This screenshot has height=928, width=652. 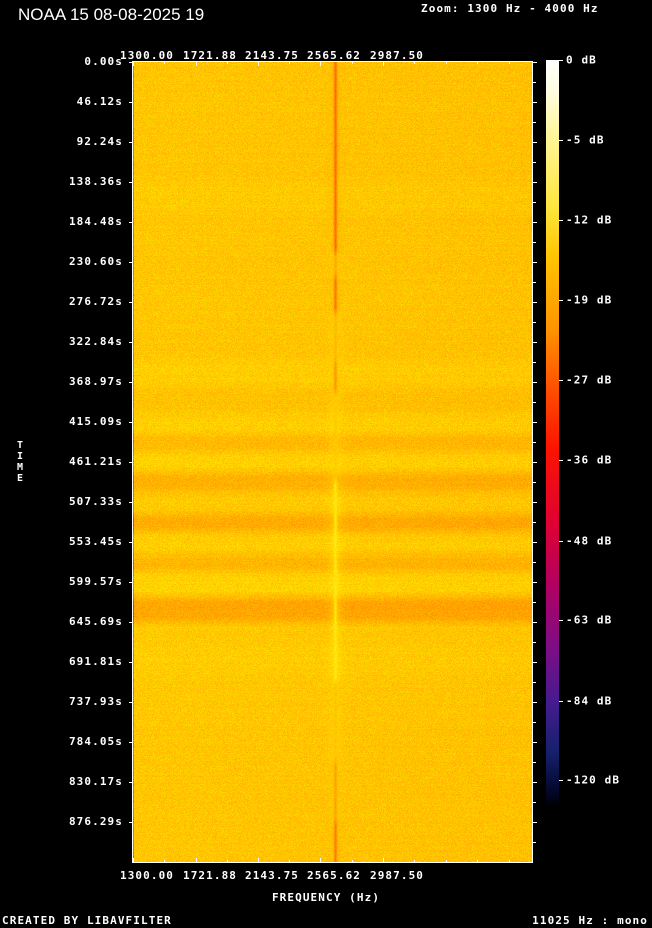 What do you see at coordinates (581, 60) in the screenshot?
I see `colorbar-label-0: 0 dB` at bounding box center [581, 60].